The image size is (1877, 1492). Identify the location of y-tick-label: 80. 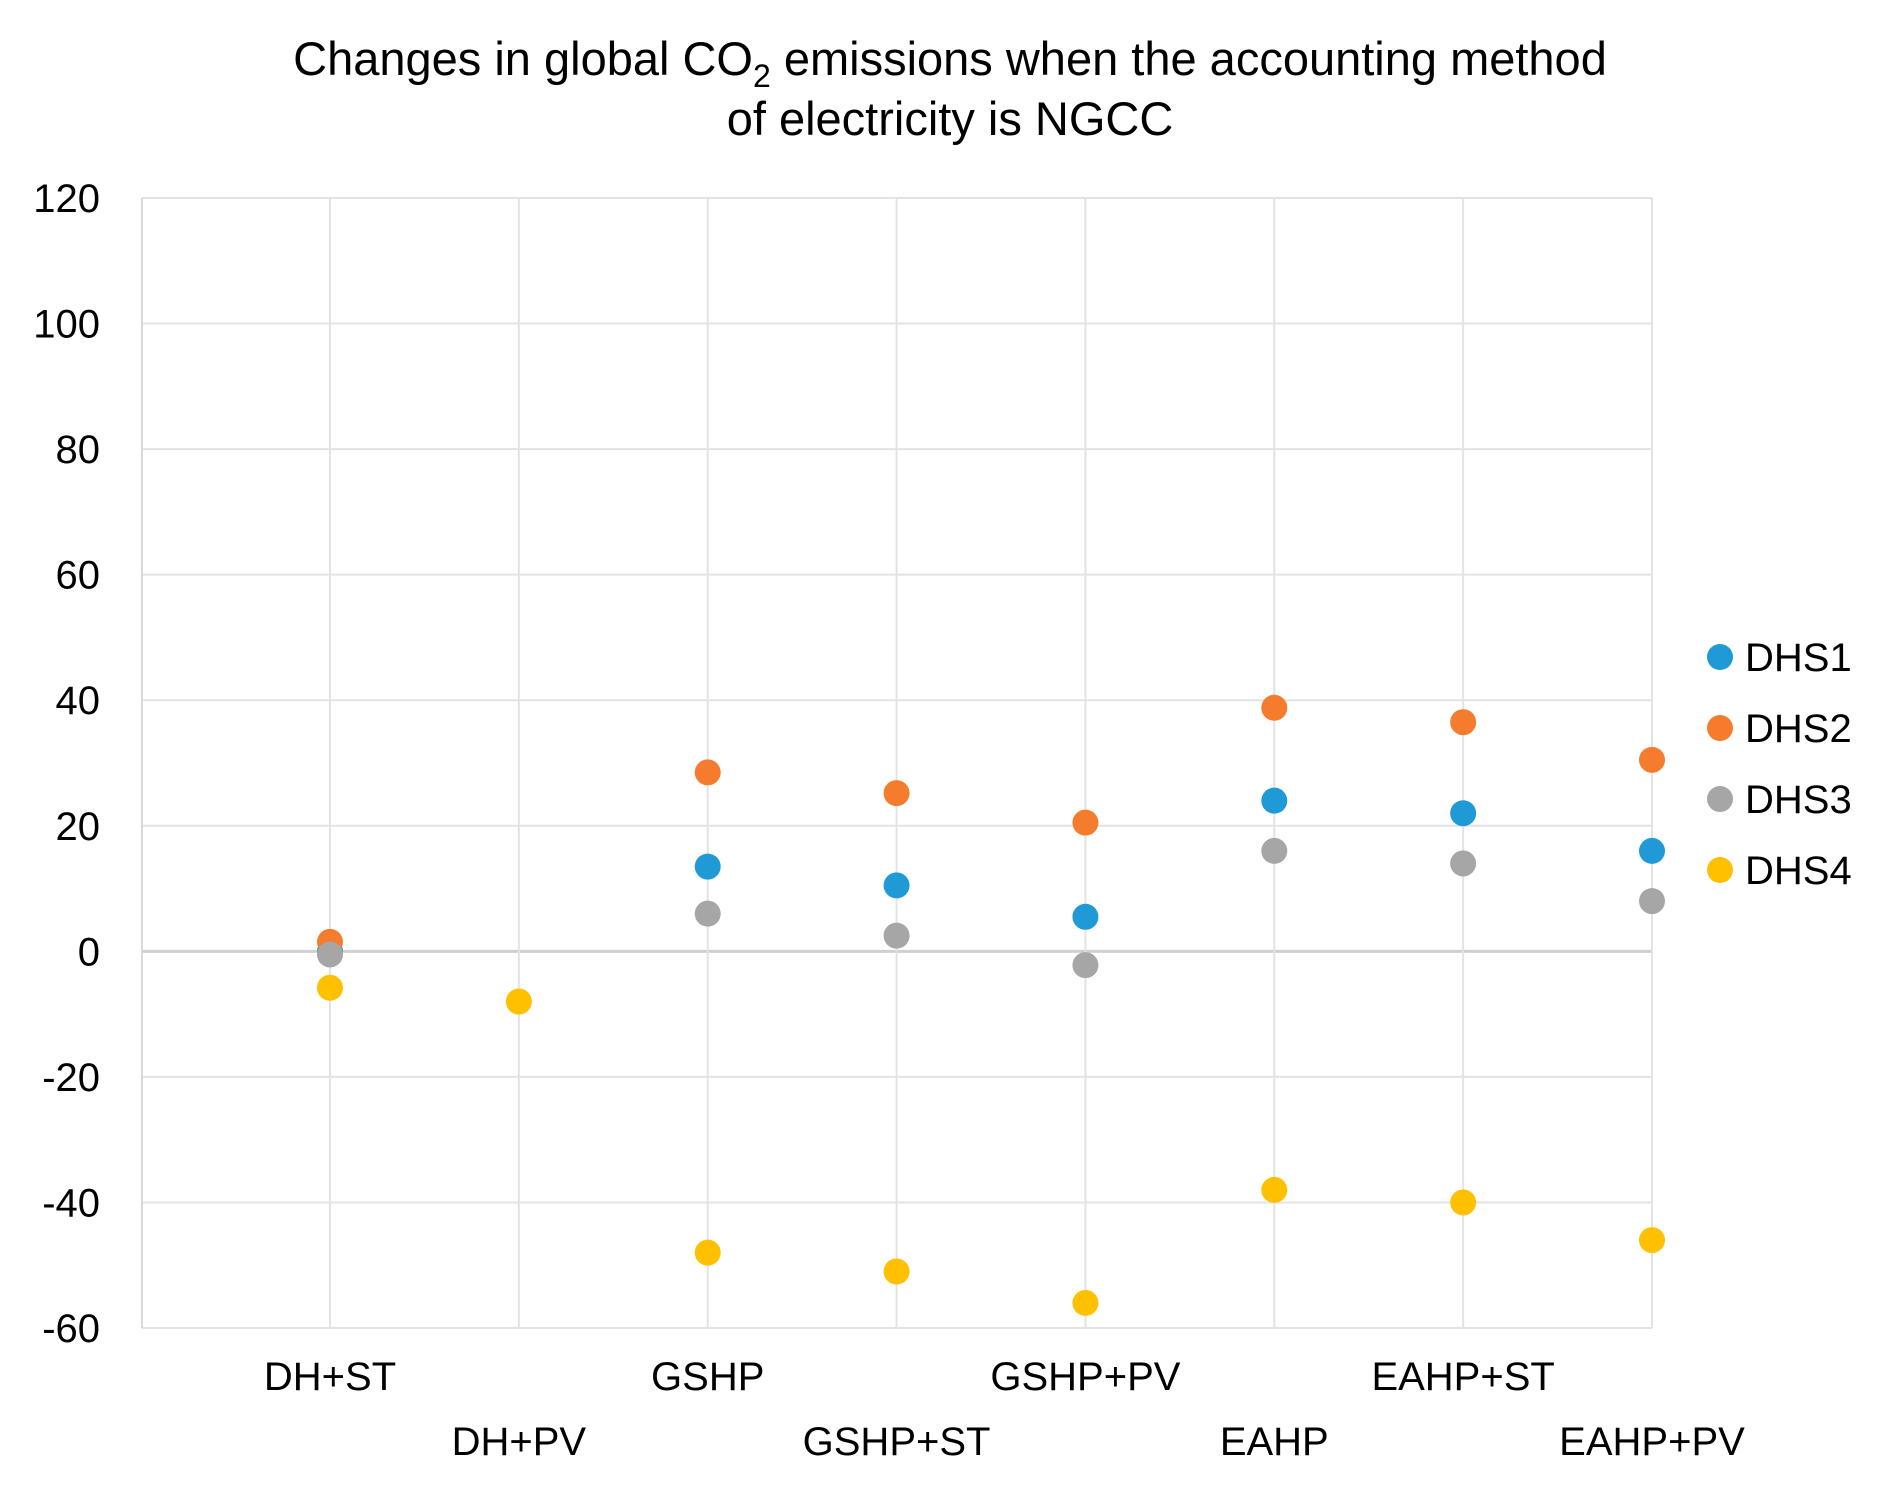
(78, 450).